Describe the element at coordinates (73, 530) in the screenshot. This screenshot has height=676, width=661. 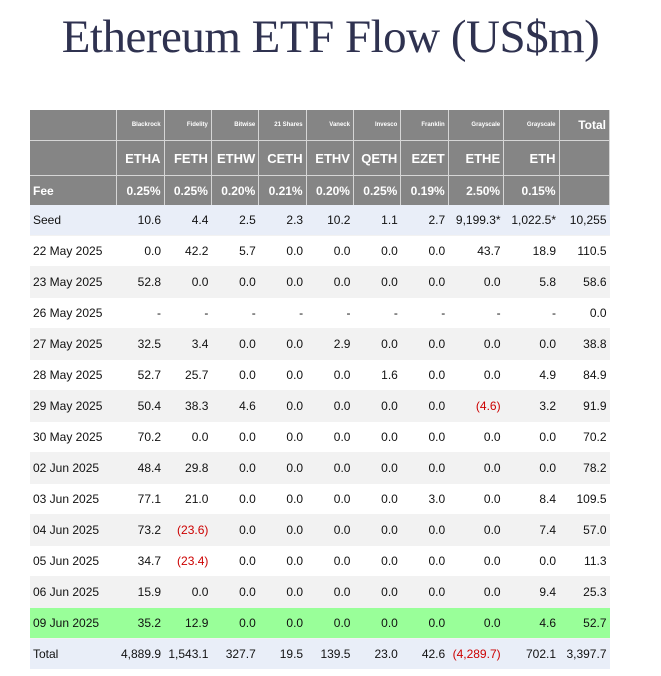
I see `row-label: 04 Jun 2025` at that location.